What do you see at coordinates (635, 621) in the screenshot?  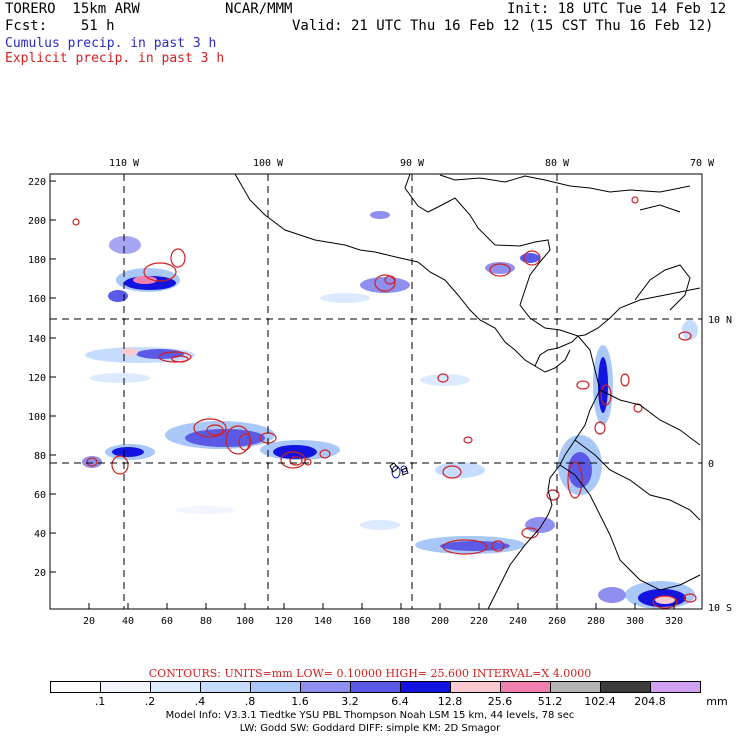 I see `x-tick: 300` at bounding box center [635, 621].